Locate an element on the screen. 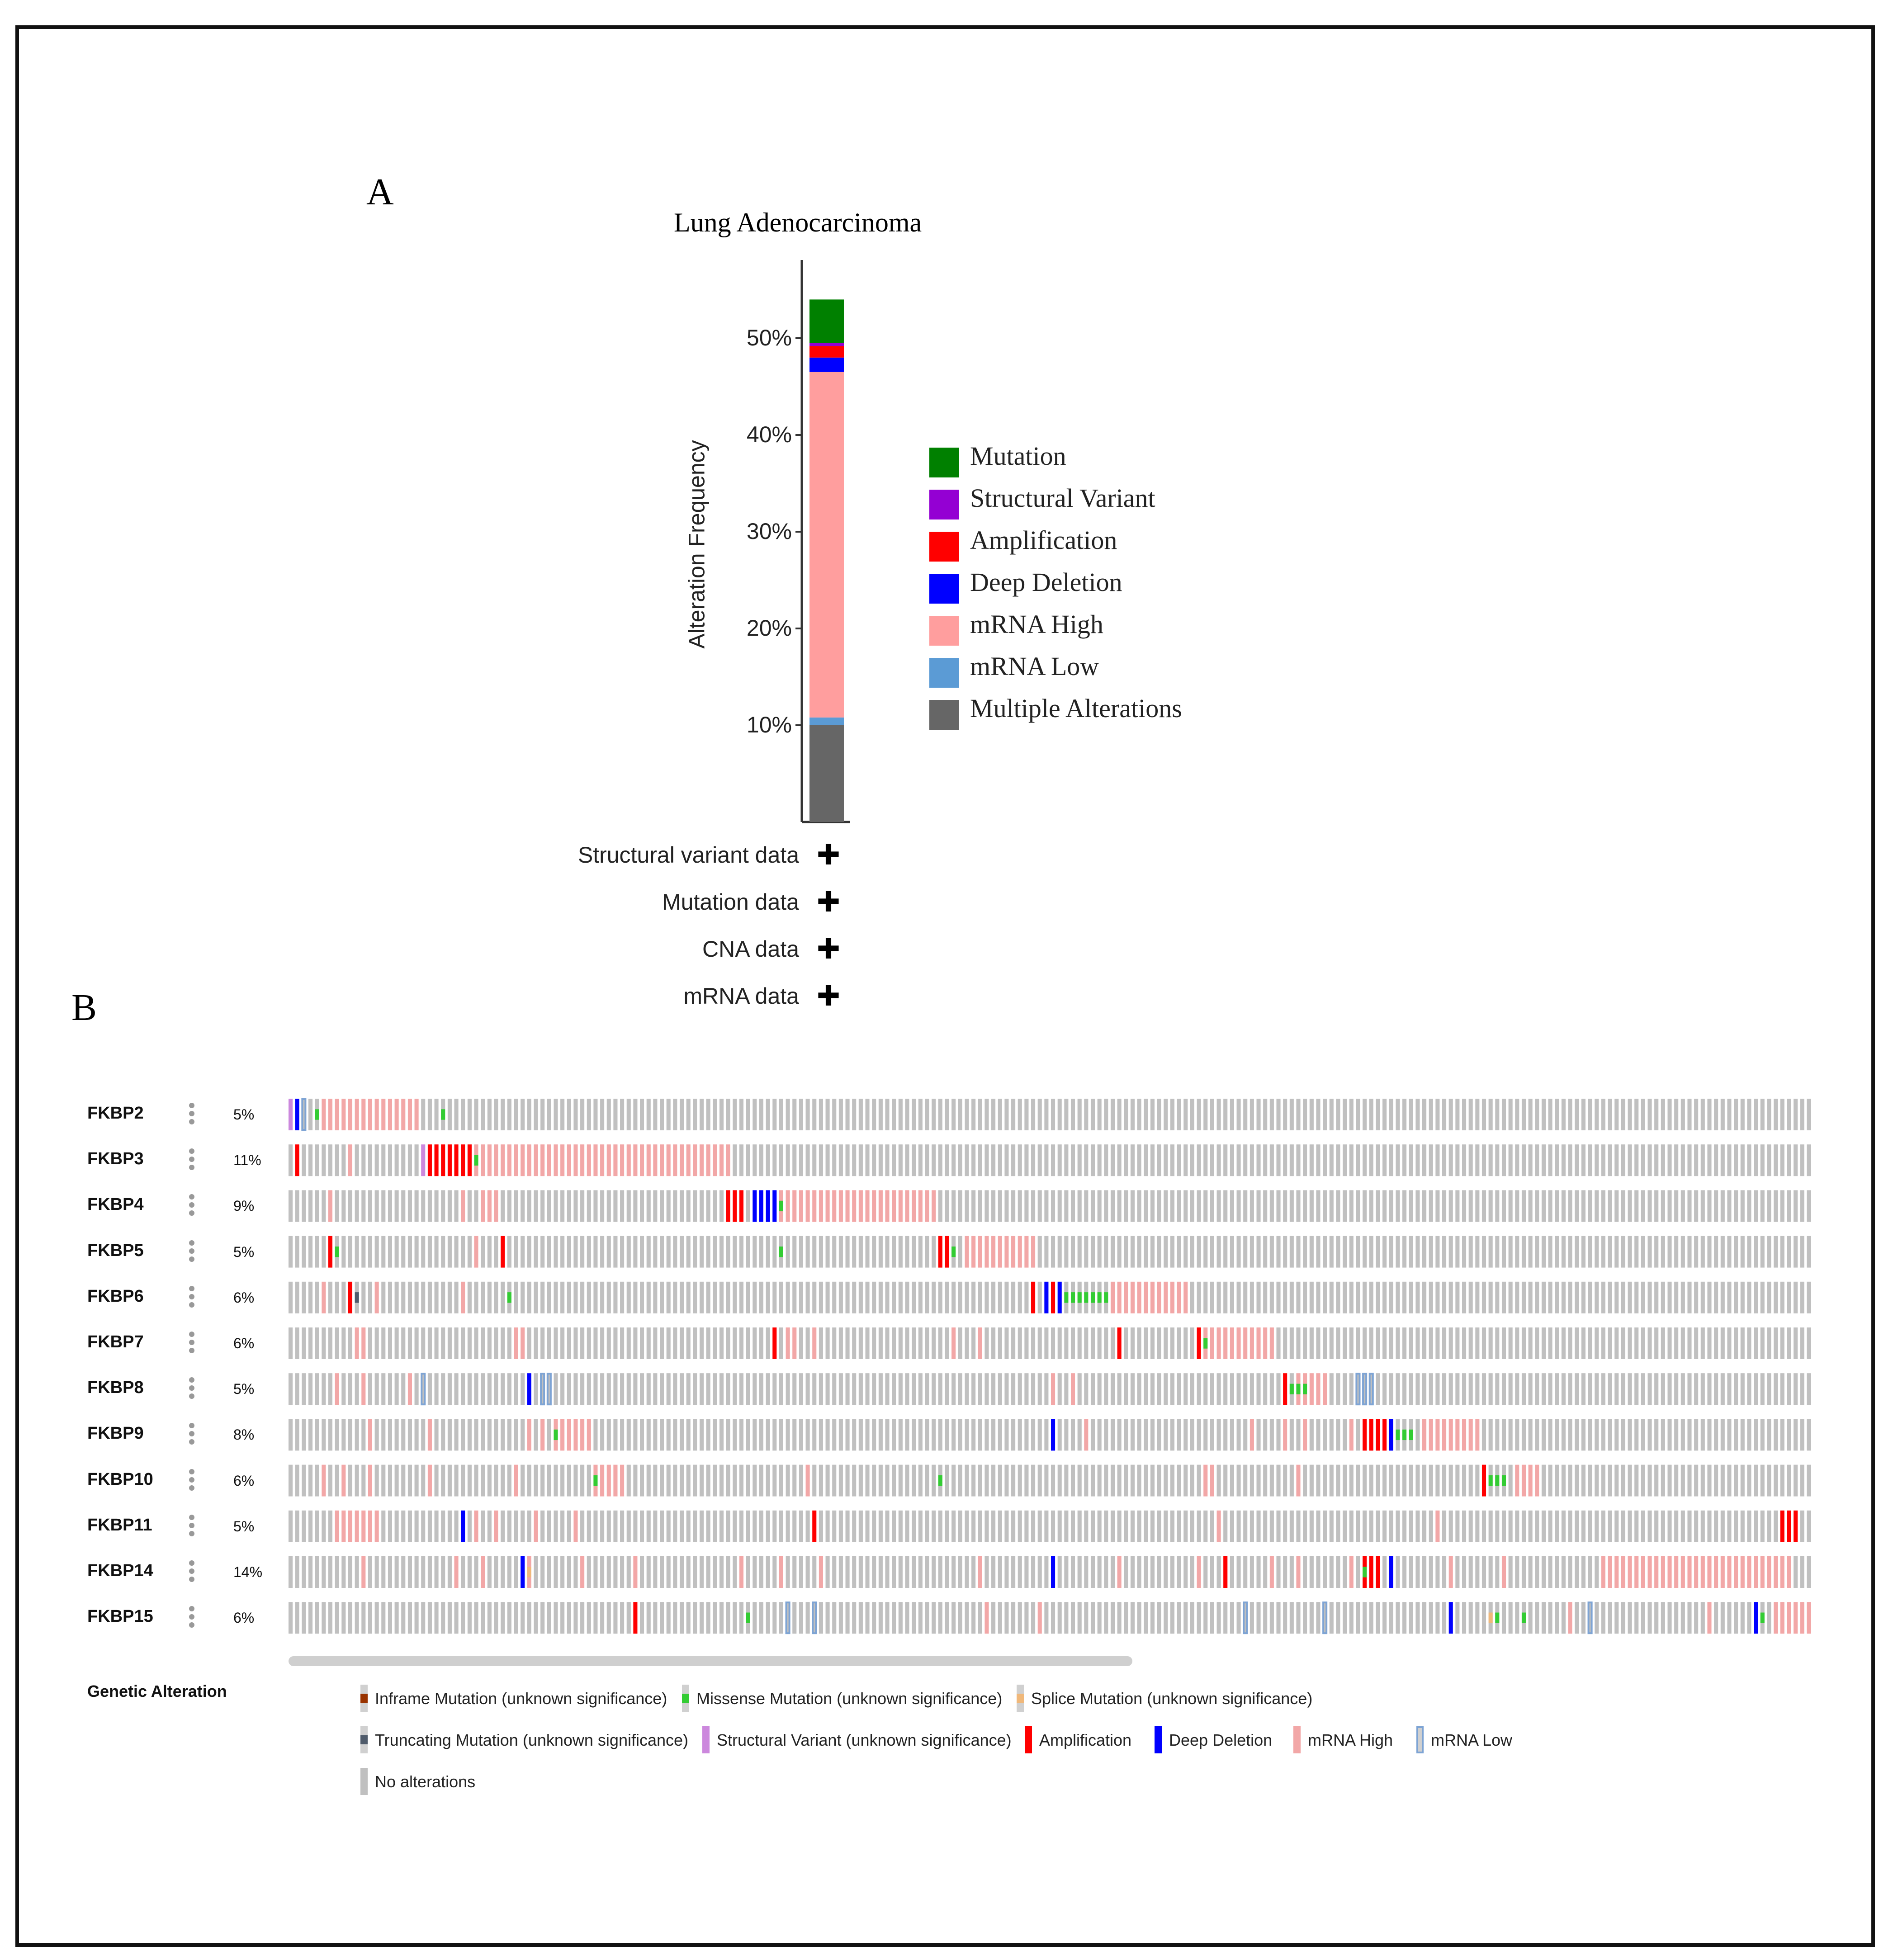  legend-label: mRNA Low is located at coordinates (1034, 666).